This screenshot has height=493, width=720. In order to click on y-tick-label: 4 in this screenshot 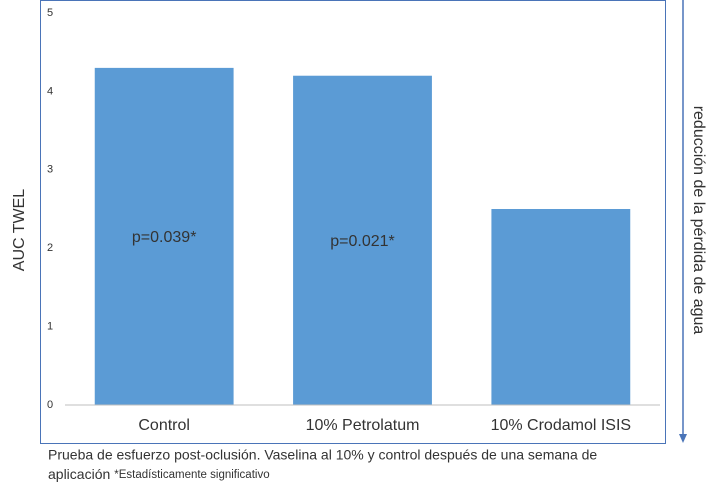, I will do `click(50, 91)`.